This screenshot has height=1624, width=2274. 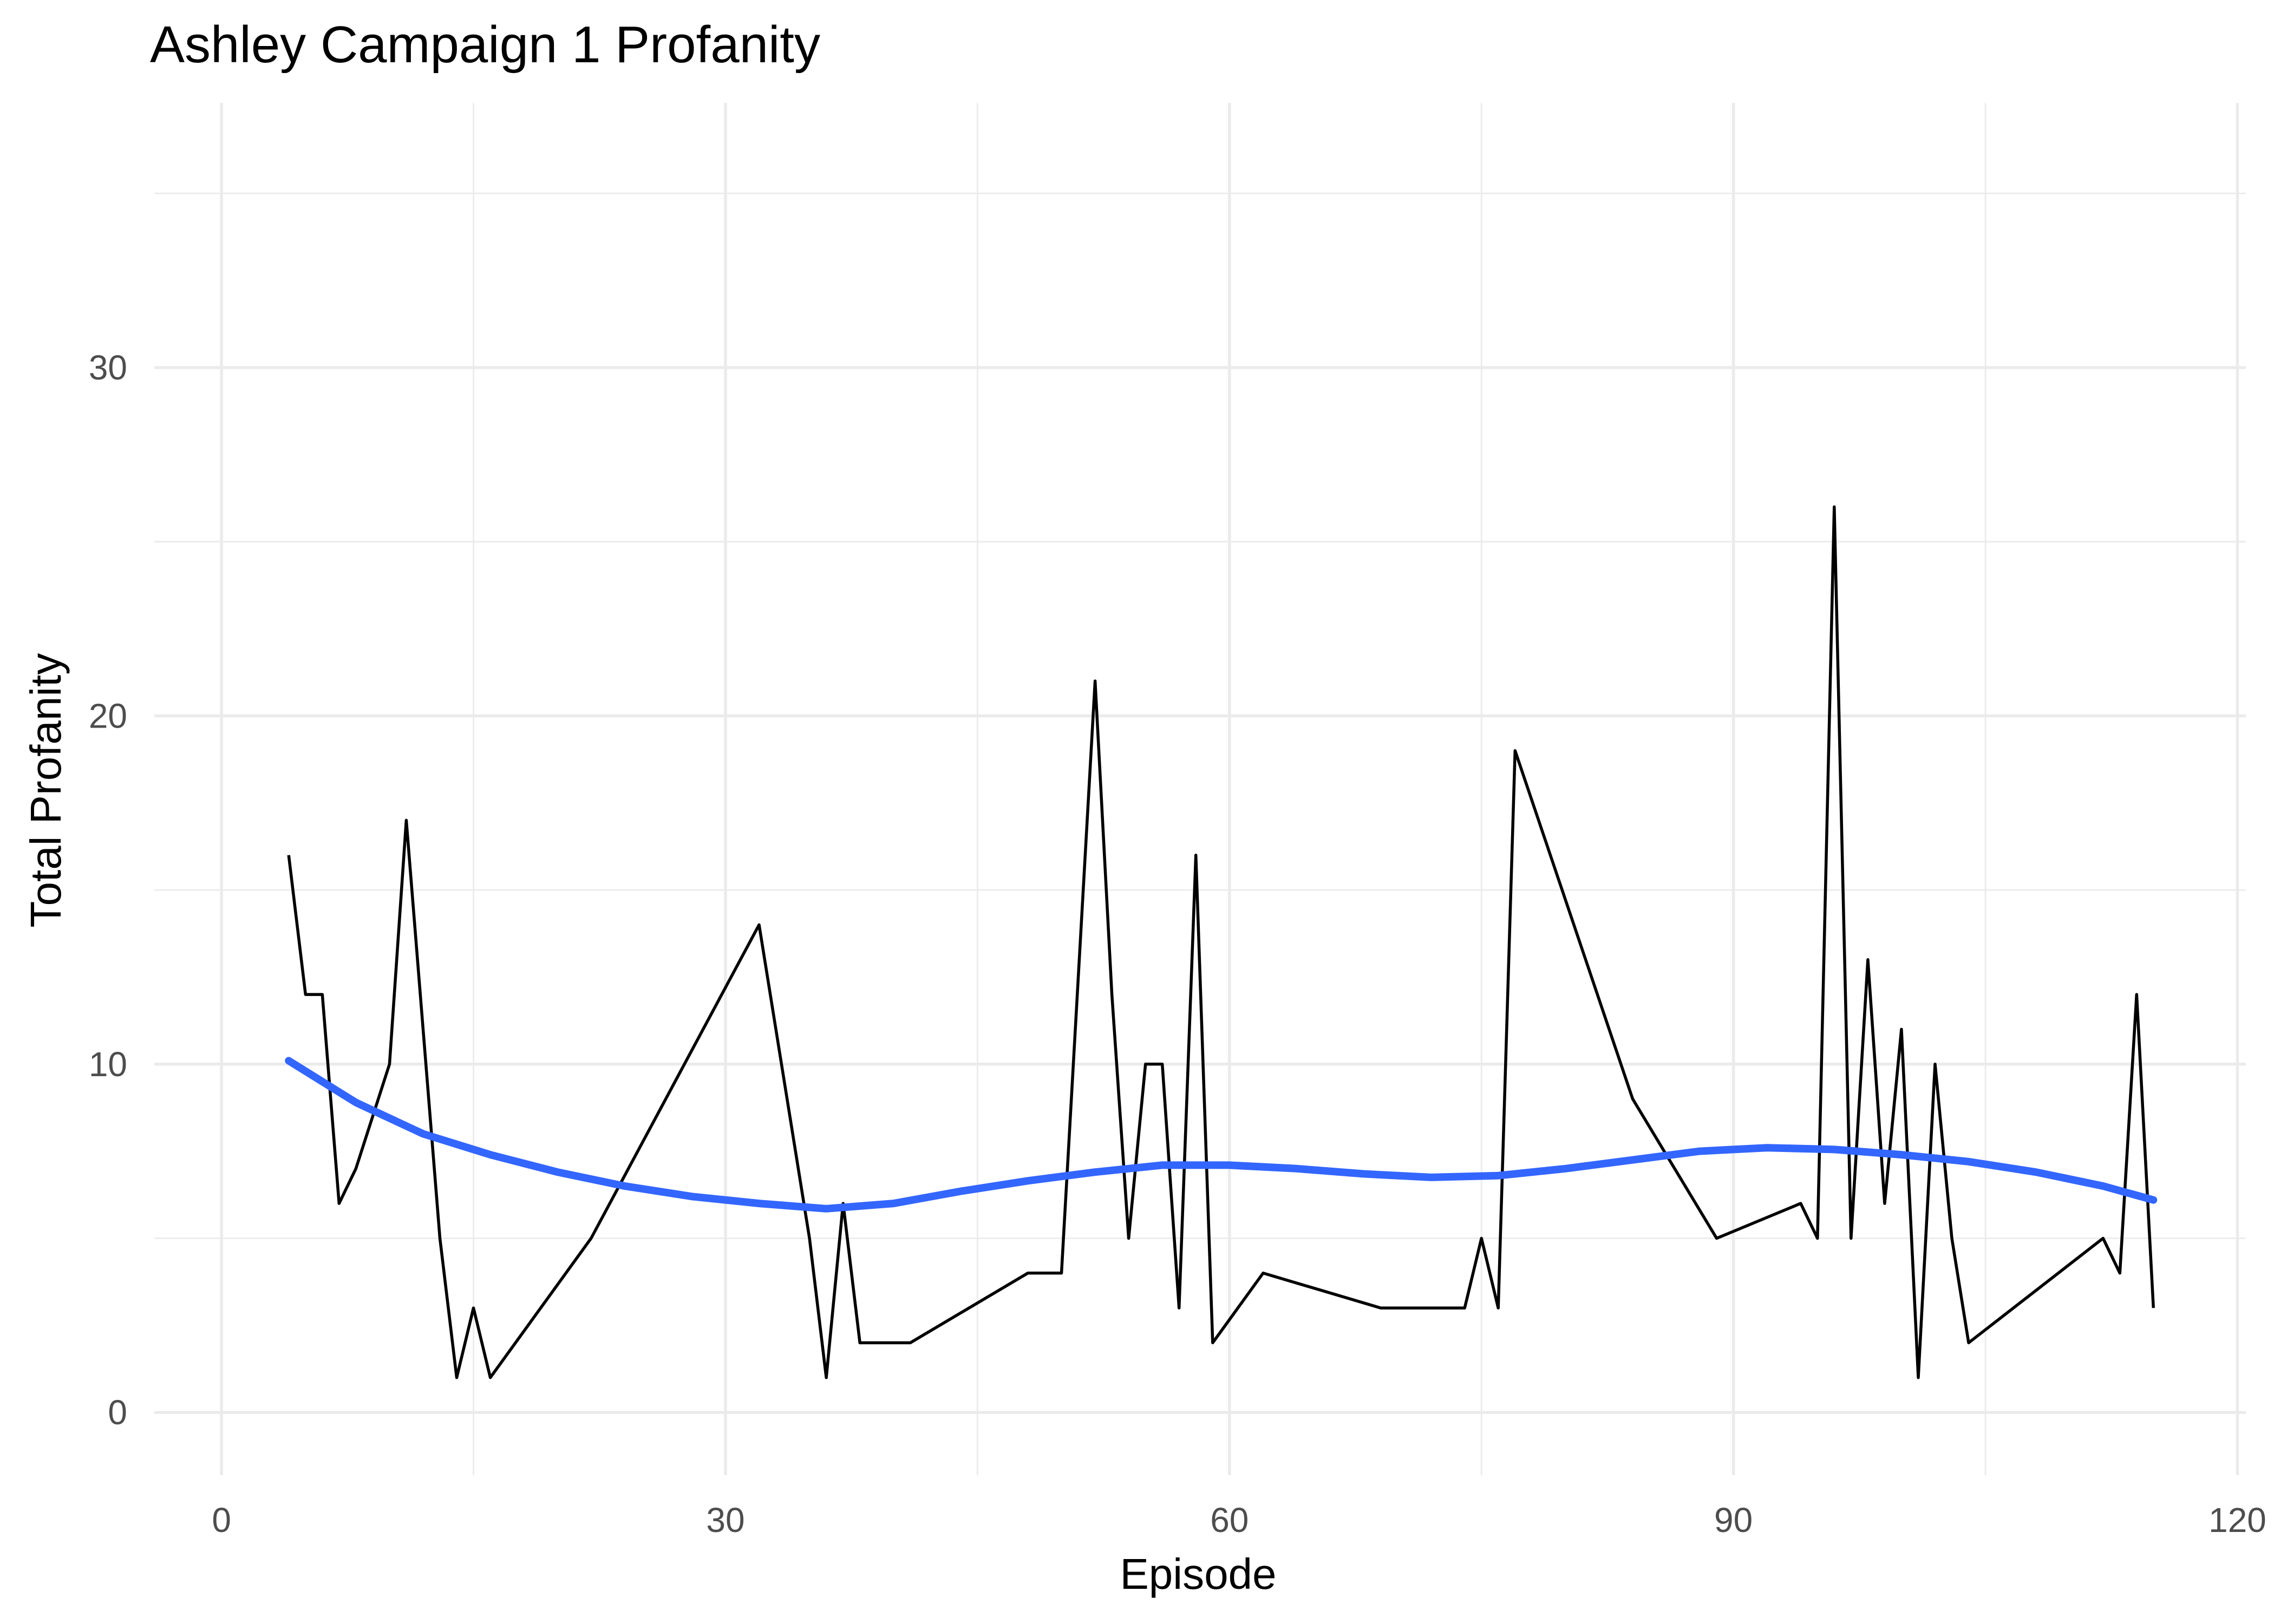 What do you see at coordinates (2237, 1520) in the screenshot?
I see `x-tick-label: 120` at bounding box center [2237, 1520].